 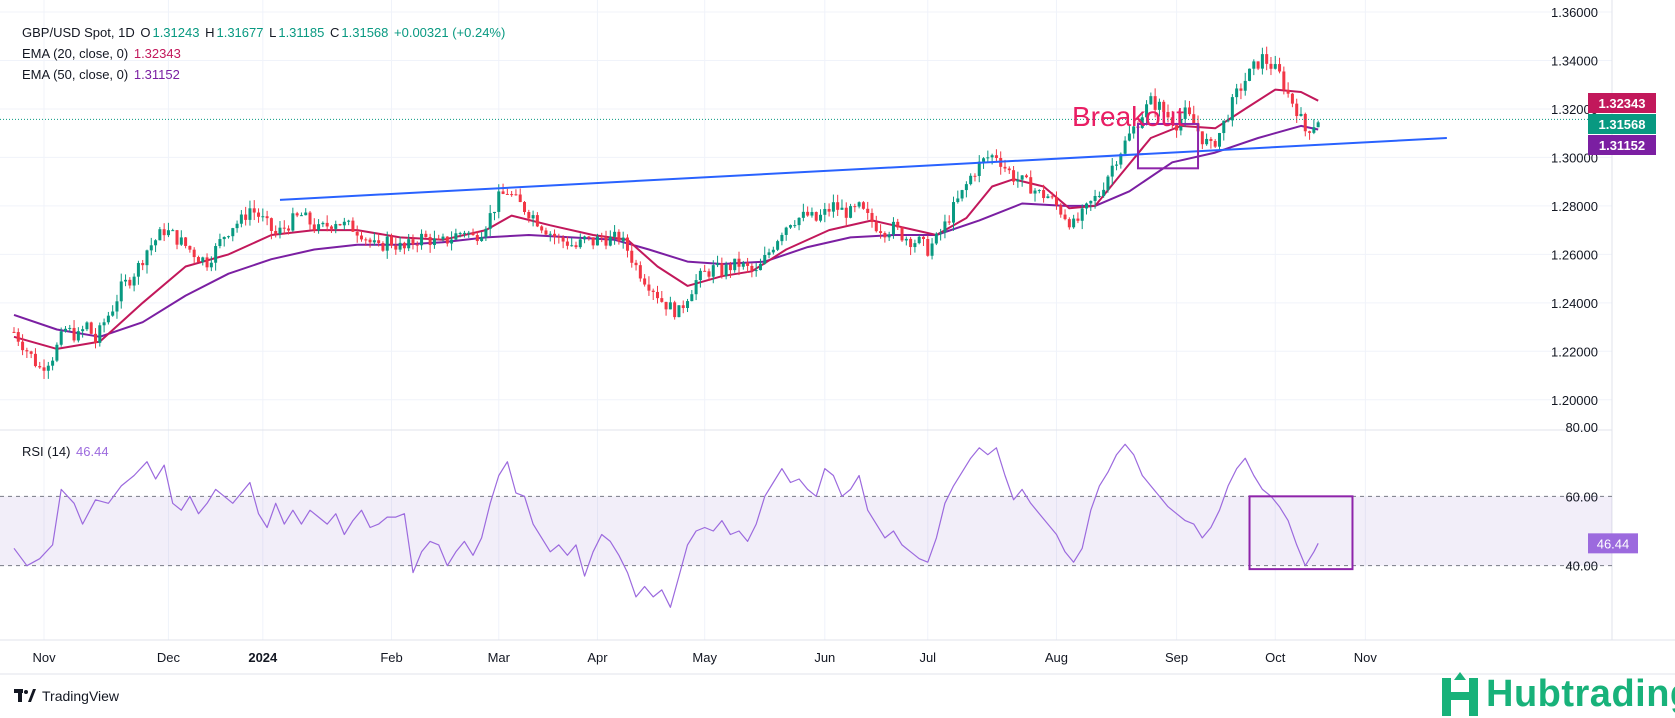 What do you see at coordinates (102, 53) in the screenshot?
I see `ema20-legend: EMA (20, close, 0) 1.32343` at bounding box center [102, 53].